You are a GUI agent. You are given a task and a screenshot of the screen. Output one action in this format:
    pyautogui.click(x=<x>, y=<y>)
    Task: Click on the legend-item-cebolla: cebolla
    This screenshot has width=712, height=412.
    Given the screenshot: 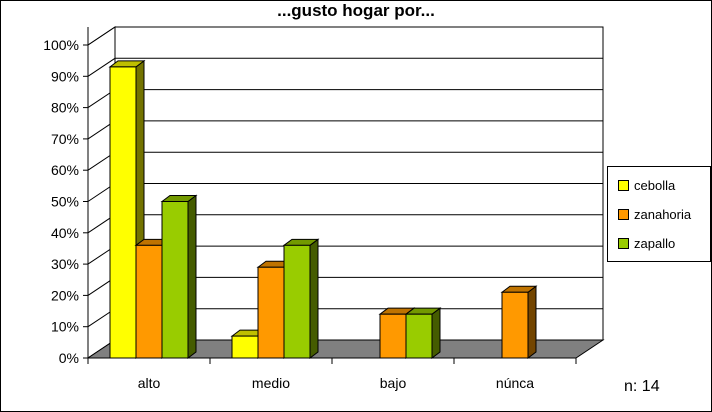 What is the action you would take?
    pyautogui.click(x=646, y=185)
    